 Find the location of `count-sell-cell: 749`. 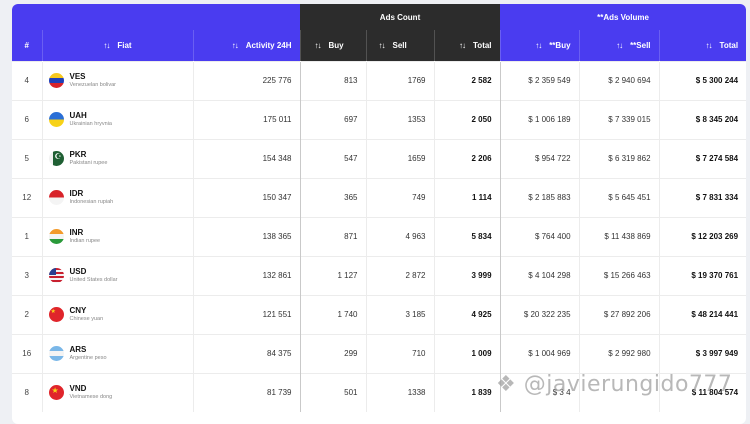

count-sell-cell: 749 is located at coordinates (399, 197).